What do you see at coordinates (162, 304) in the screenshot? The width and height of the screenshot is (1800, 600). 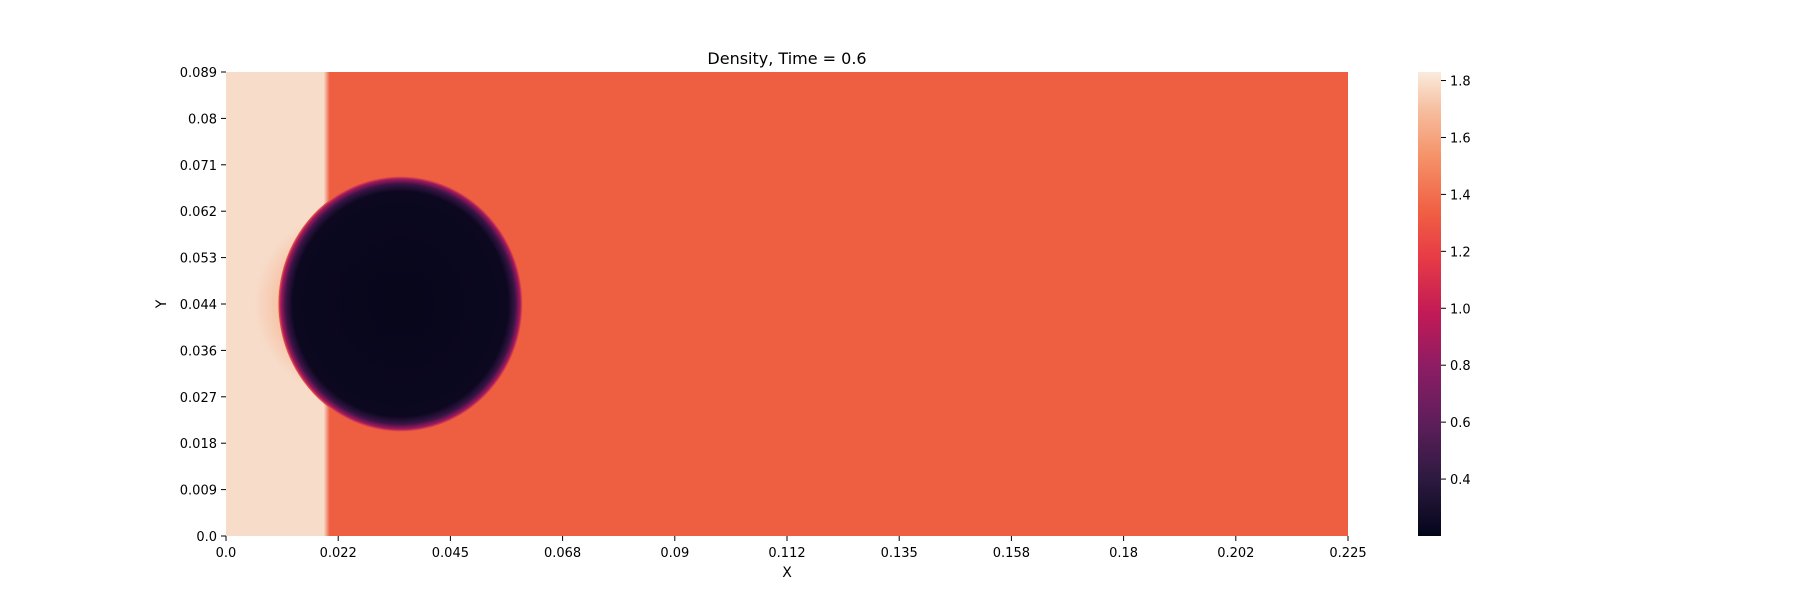 I see `y-axis-label: Y` at bounding box center [162, 304].